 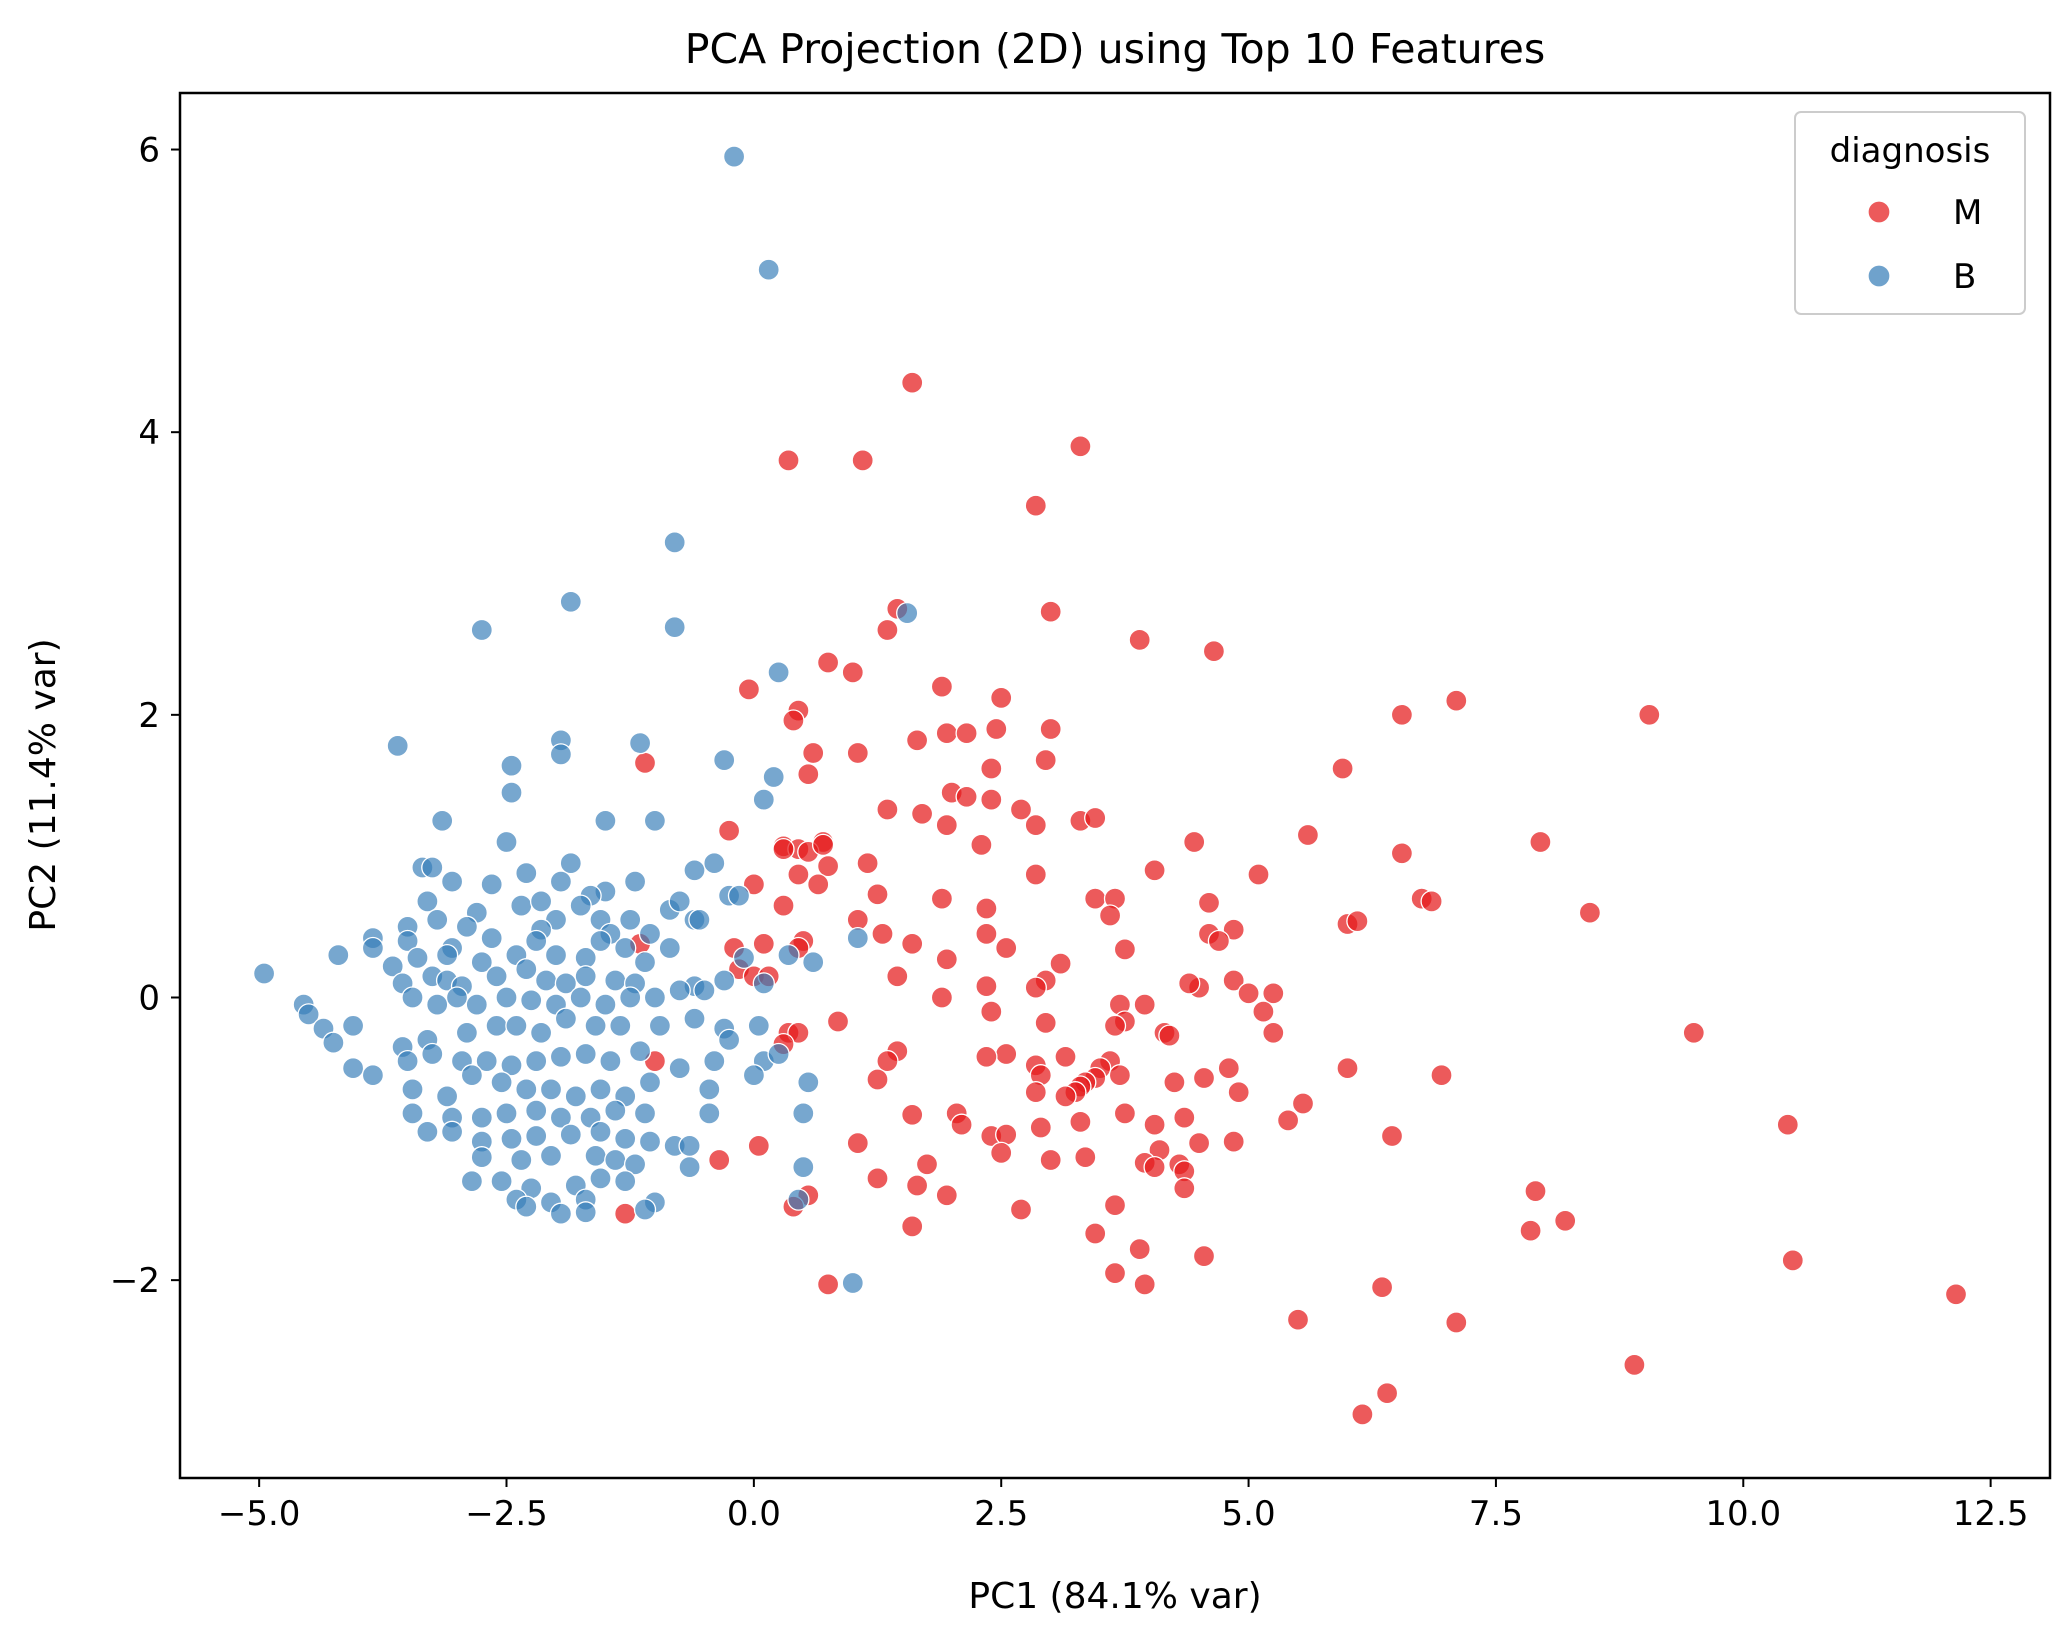 What do you see at coordinates (1001, 1514) in the screenshot?
I see `x-tick-label: 2.5` at bounding box center [1001, 1514].